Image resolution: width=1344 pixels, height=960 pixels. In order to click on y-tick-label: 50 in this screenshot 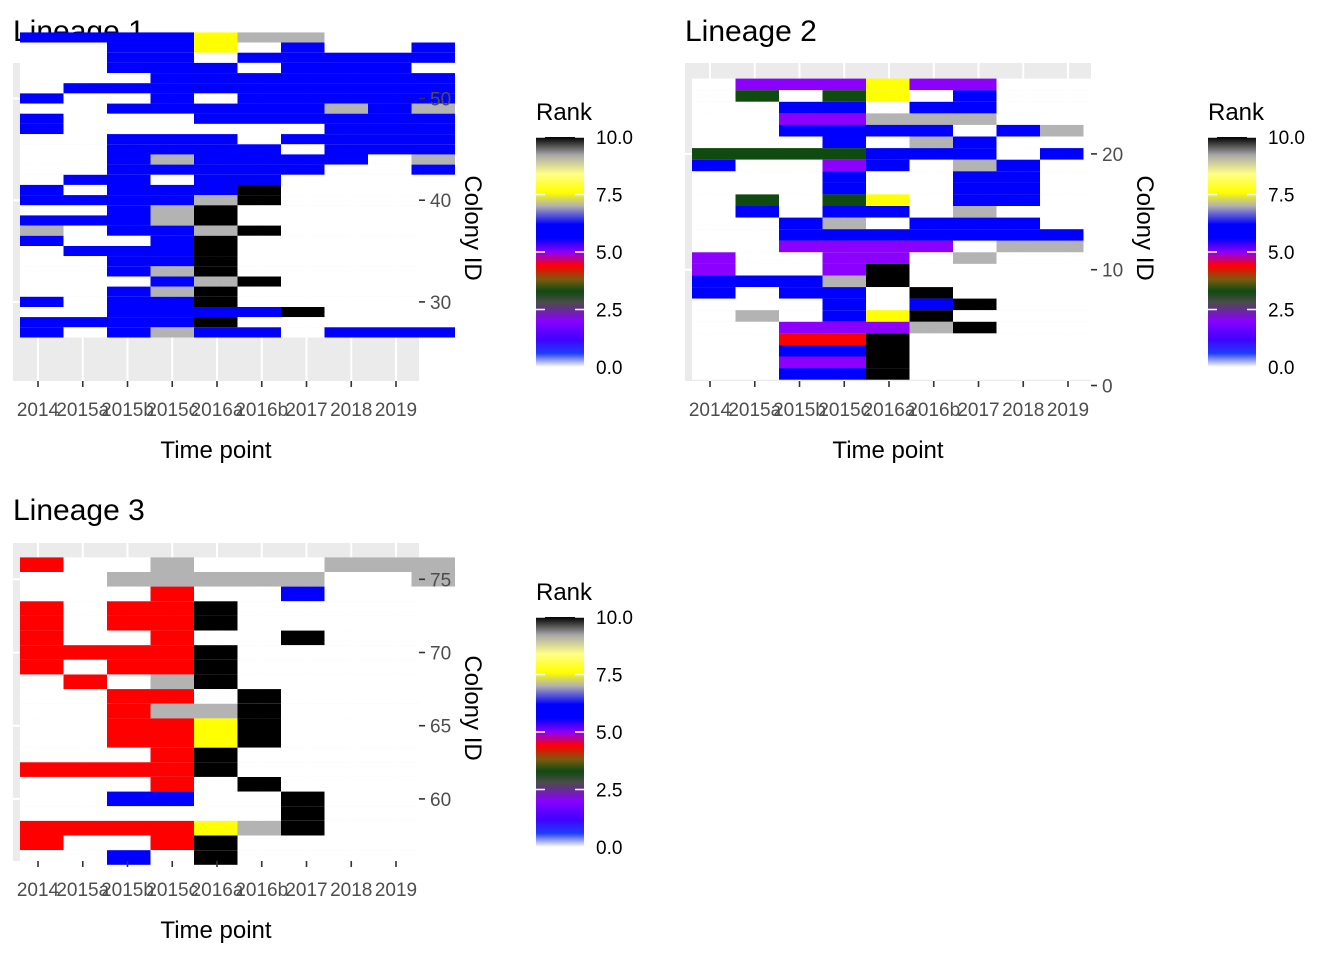, I will do `click(440, 100)`.